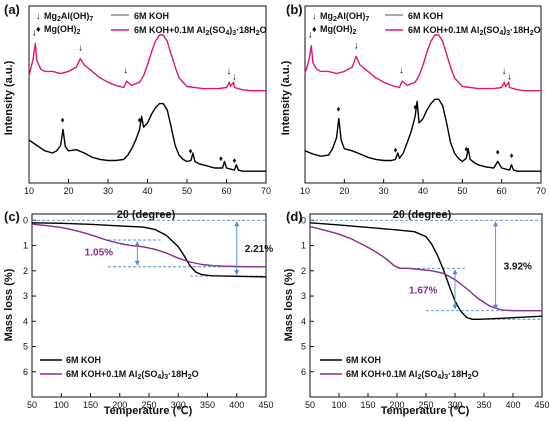 This screenshot has height=422, width=550. Describe the element at coordinates (68, 17) in the screenshot. I see `legend-mg2al-label-a: Mg2Al(OH)7` at that location.